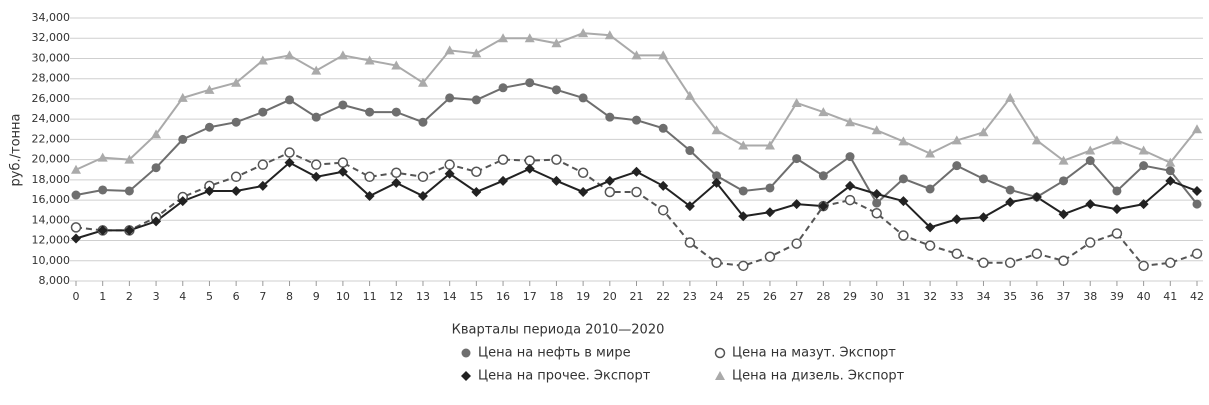 The width and height of the screenshot is (1209, 405). What do you see at coordinates (1010, 296) in the screenshot?
I see `x-tick-label: 35` at bounding box center [1010, 296].